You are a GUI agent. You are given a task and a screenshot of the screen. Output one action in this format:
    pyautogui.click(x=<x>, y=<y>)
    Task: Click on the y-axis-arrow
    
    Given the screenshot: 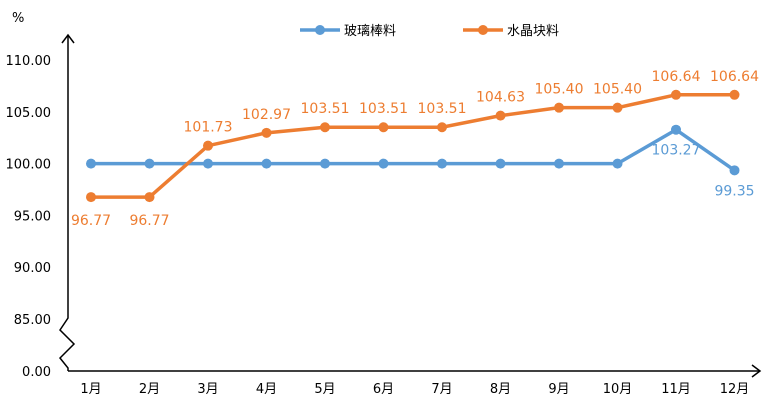 What is the action you would take?
    pyautogui.click(x=68, y=38)
    